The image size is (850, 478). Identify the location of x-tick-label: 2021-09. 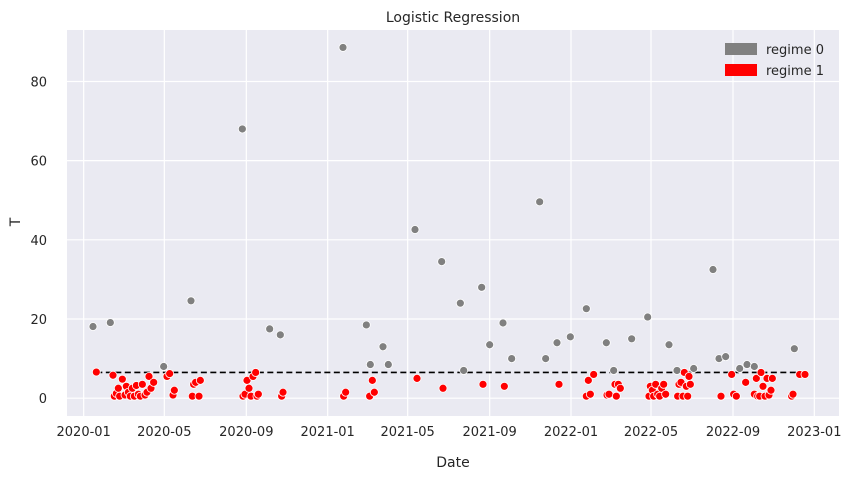
(490, 432).